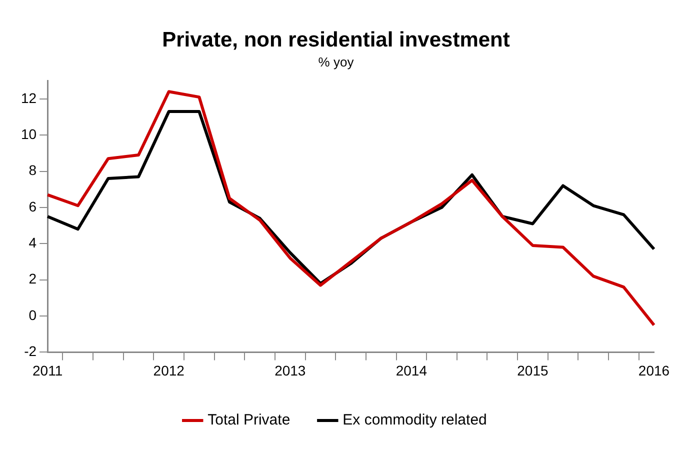 The image size is (692, 450). Describe the element at coordinates (30, 351) in the screenshot. I see `y-tick-label: -2` at that location.